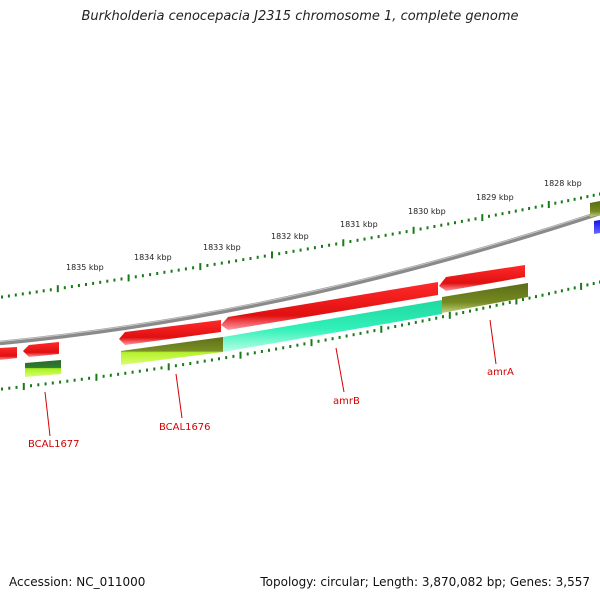 The height and width of the screenshot is (600, 600). I want to click on leader-line-bcal1676, so click(179, 396).